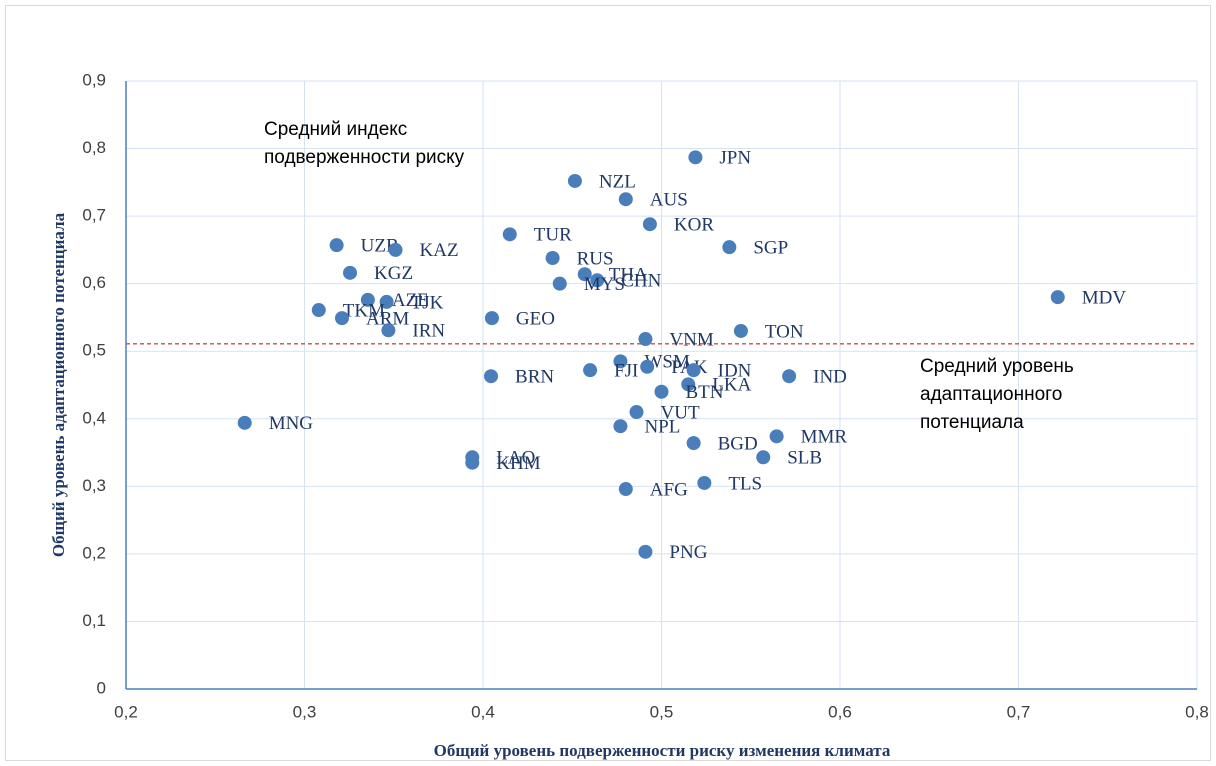  I want to click on point-label: BGD, so click(738, 443).